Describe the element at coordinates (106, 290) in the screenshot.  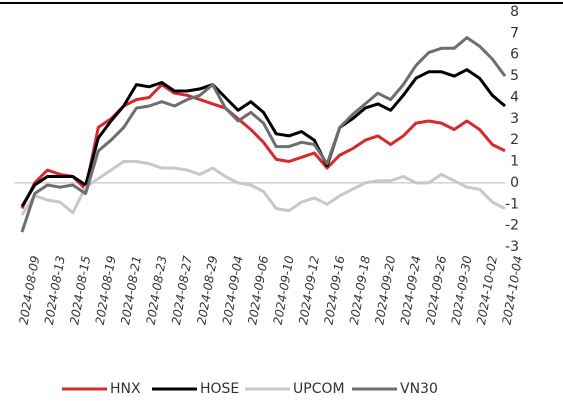
I see `x-tick-label: 2024-08-19` at that location.